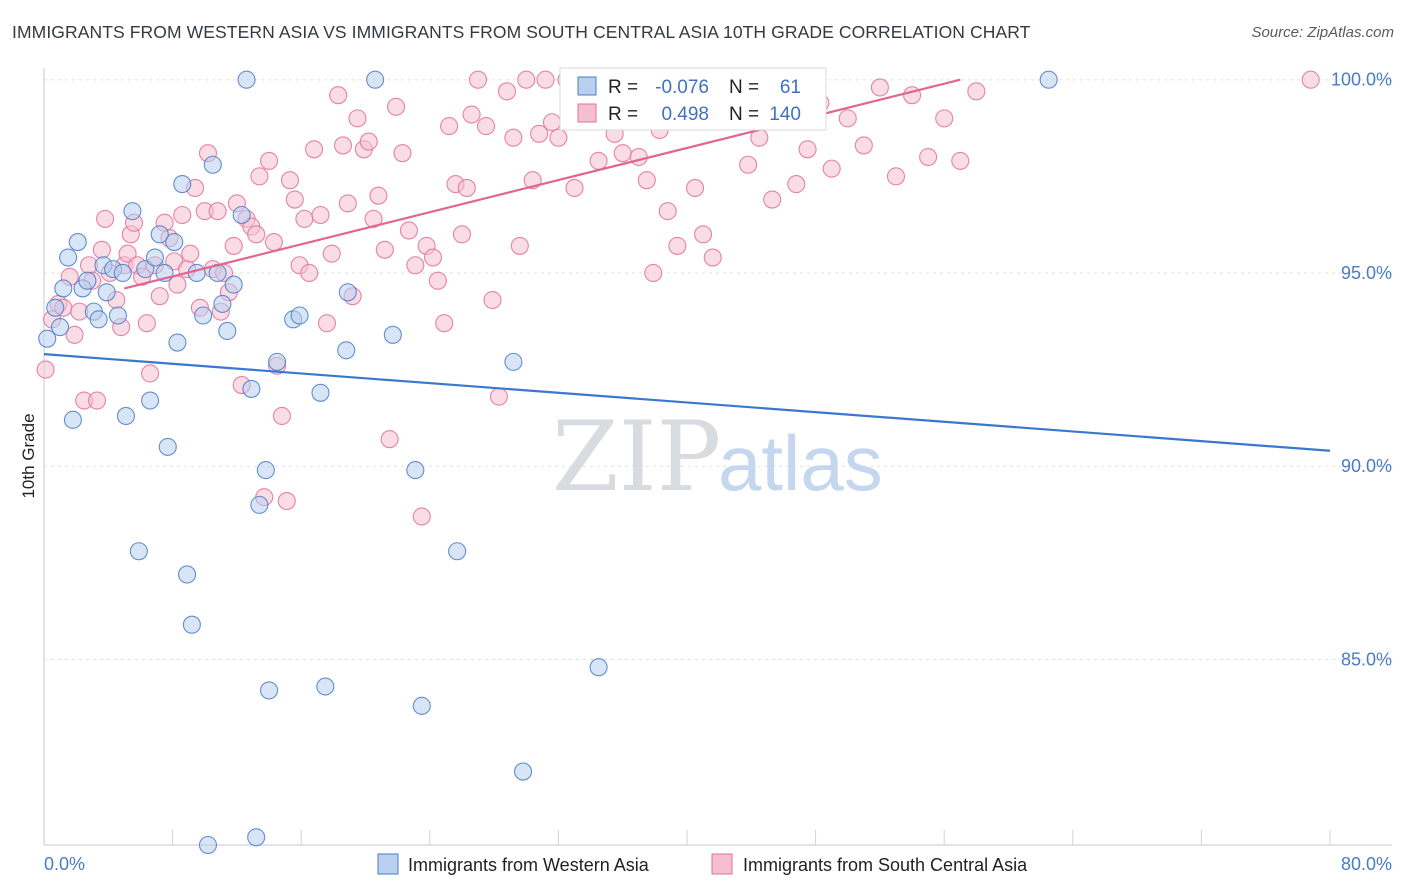 This screenshot has height=892, width=1406. I want to click on watermark: ZIP atlas, so click(717, 457).